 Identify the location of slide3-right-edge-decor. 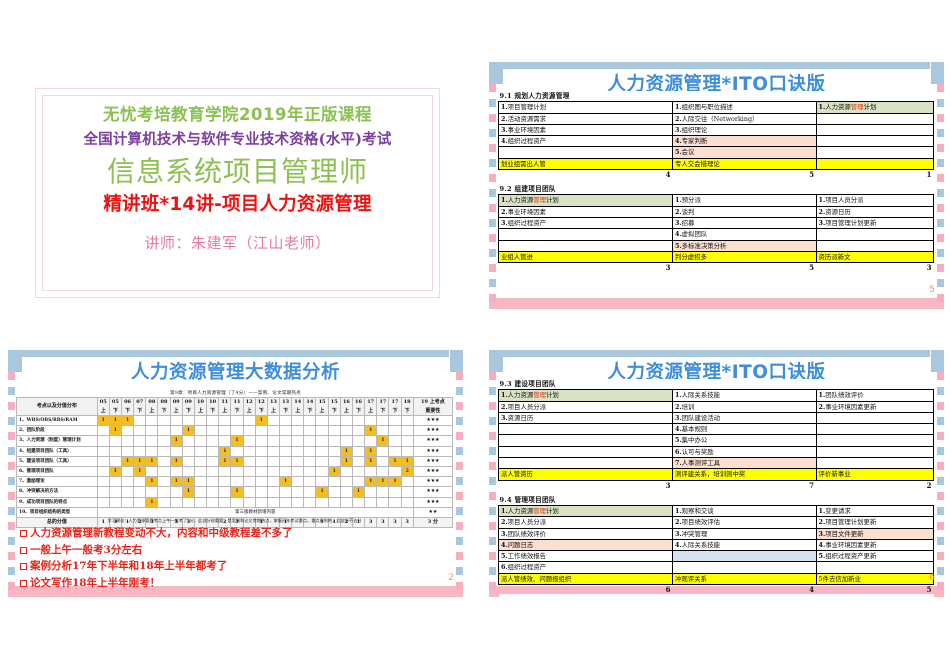
(459, 481).